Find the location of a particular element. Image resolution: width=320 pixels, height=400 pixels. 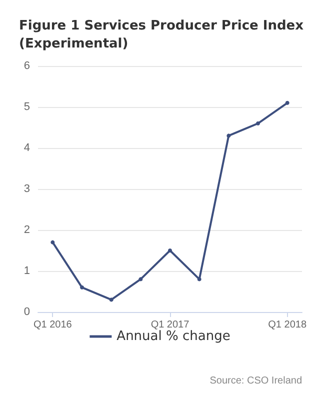

chart-title: Figure 1 Services Producer Price Index (Experimental) is located at coordinates (163, 35).